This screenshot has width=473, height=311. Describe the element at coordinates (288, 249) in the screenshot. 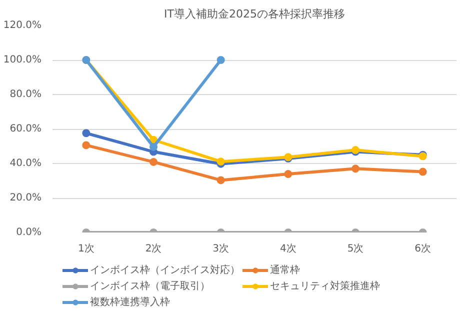

I see `x-tick-label: 4次` at that location.